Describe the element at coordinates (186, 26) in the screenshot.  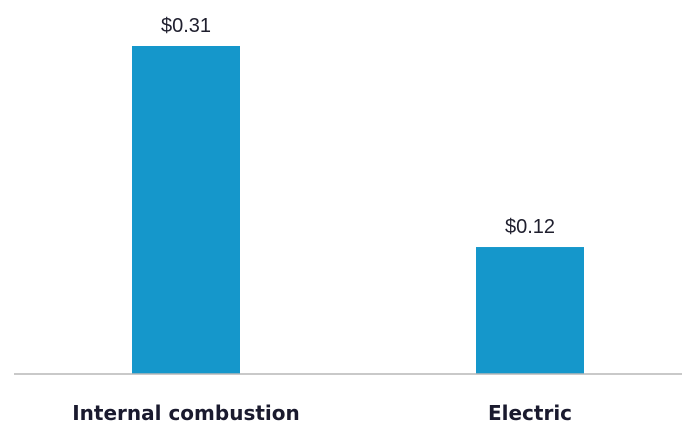
I see `value-label: $0.31` at that location.